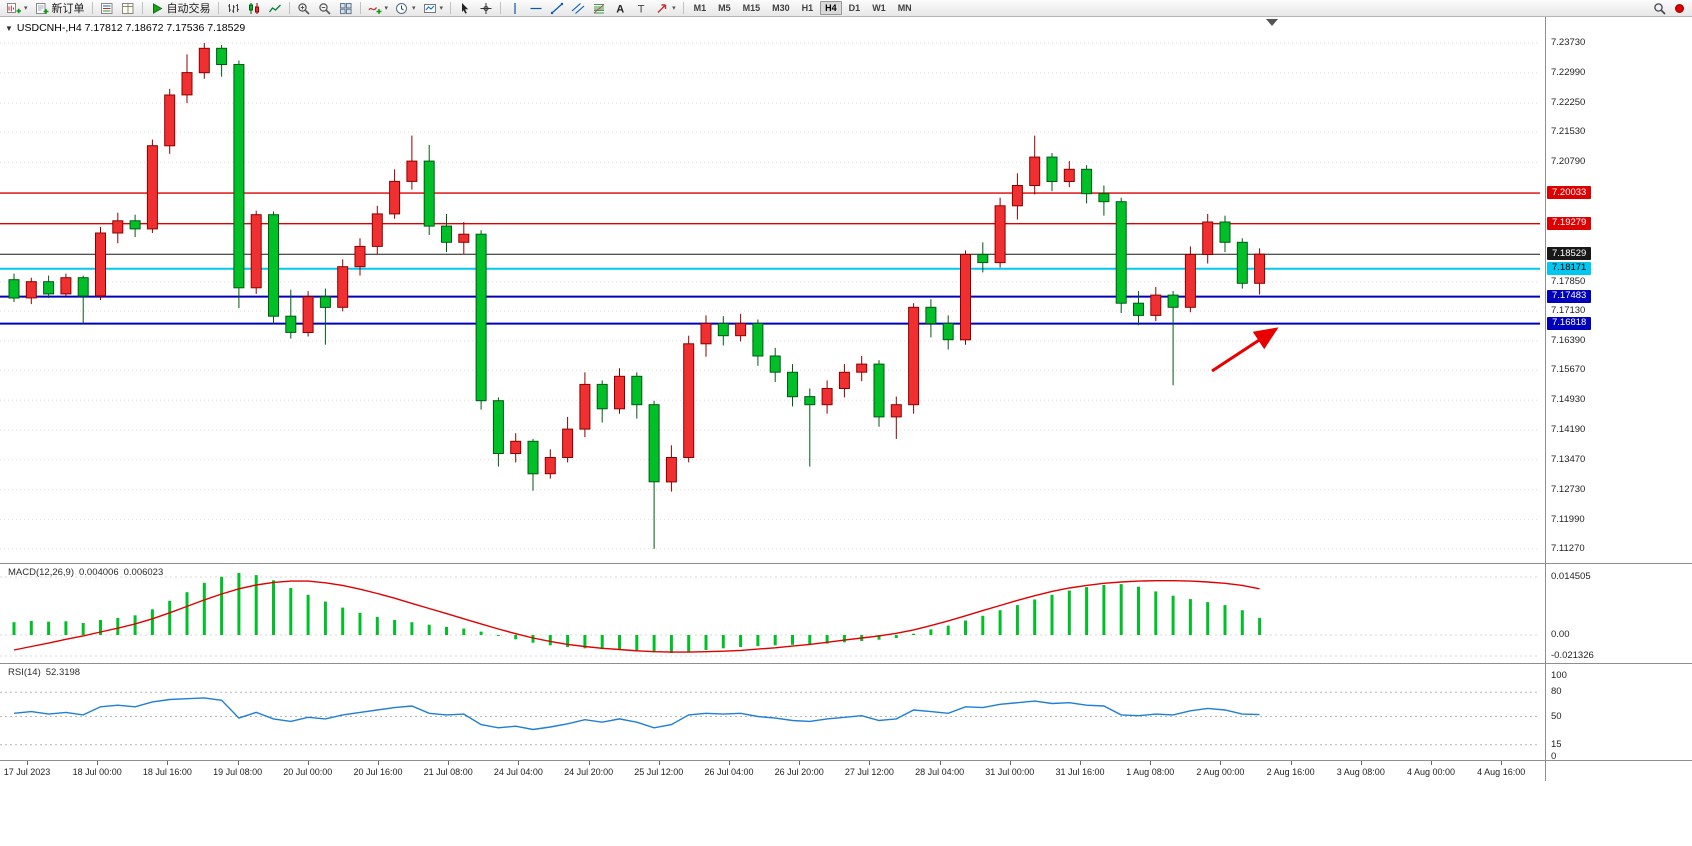  I want to click on rsi-axis-label: 15, so click(1556, 744).